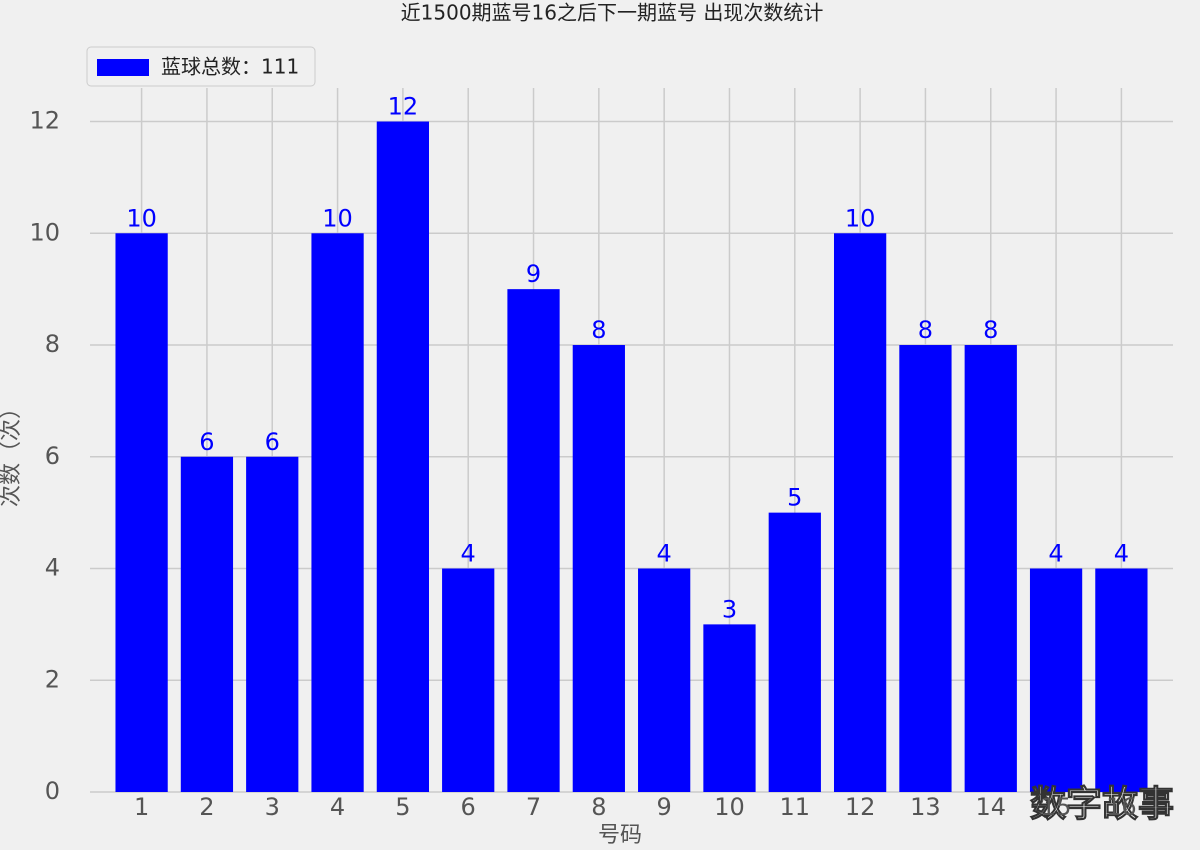  What do you see at coordinates (403, 107) in the screenshot?
I see `data-label: 12` at bounding box center [403, 107].